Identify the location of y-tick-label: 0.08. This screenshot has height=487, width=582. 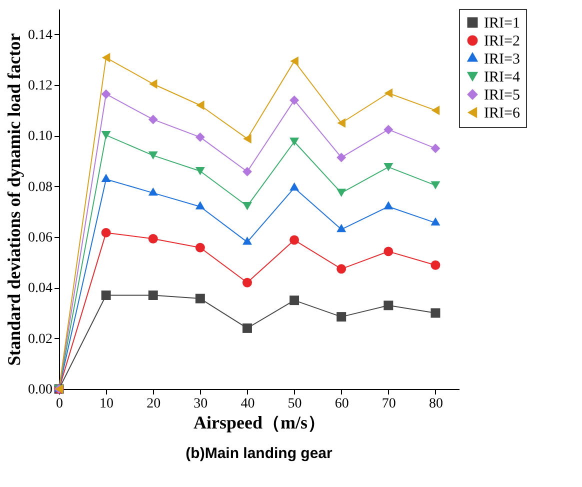
(40, 187).